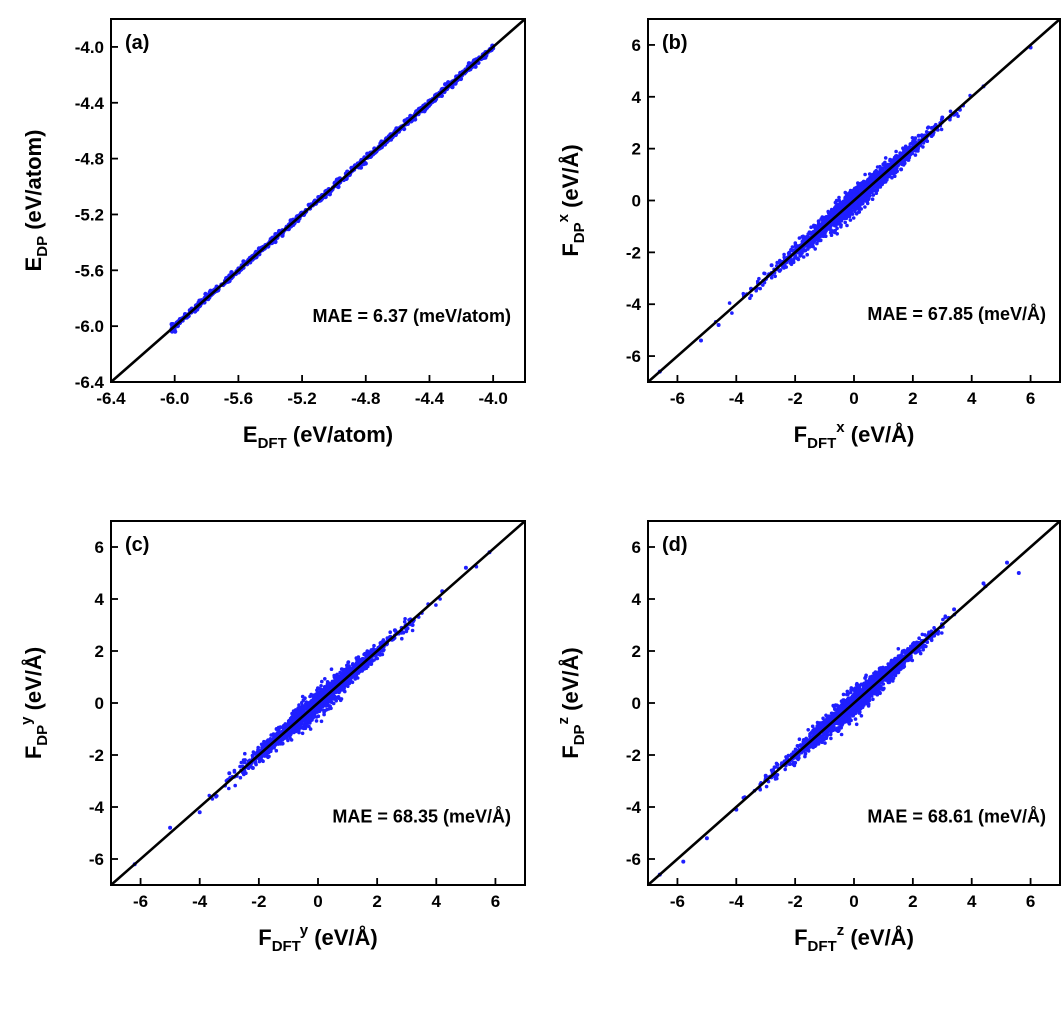 The image size is (1062, 1010). What do you see at coordinates (96, 755) in the screenshot?
I see `y-tick-label: -2` at bounding box center [96, 755].